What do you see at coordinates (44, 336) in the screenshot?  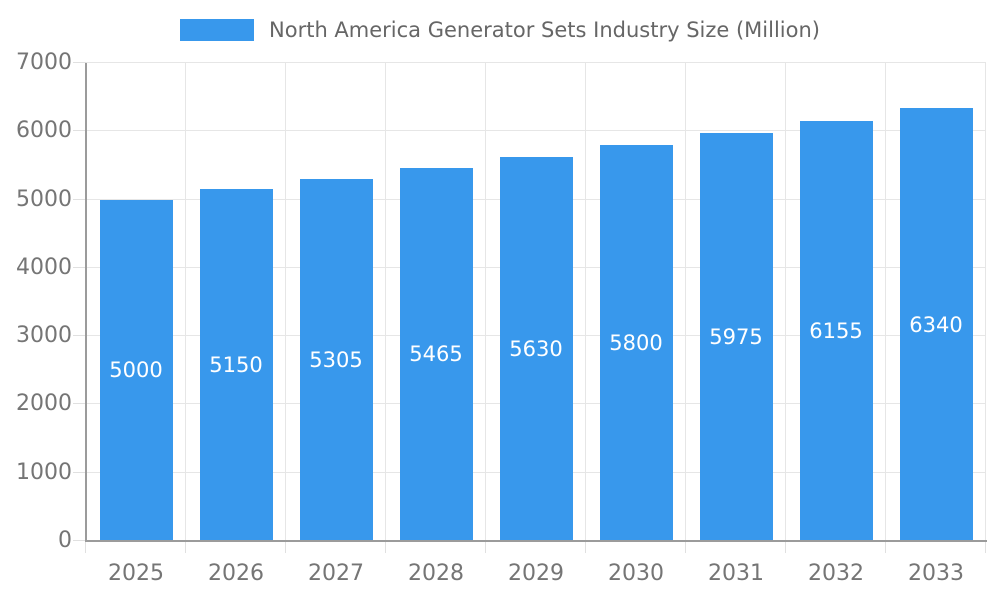 I see `y-axis-label: 3000` at bounding box center [44, 336].